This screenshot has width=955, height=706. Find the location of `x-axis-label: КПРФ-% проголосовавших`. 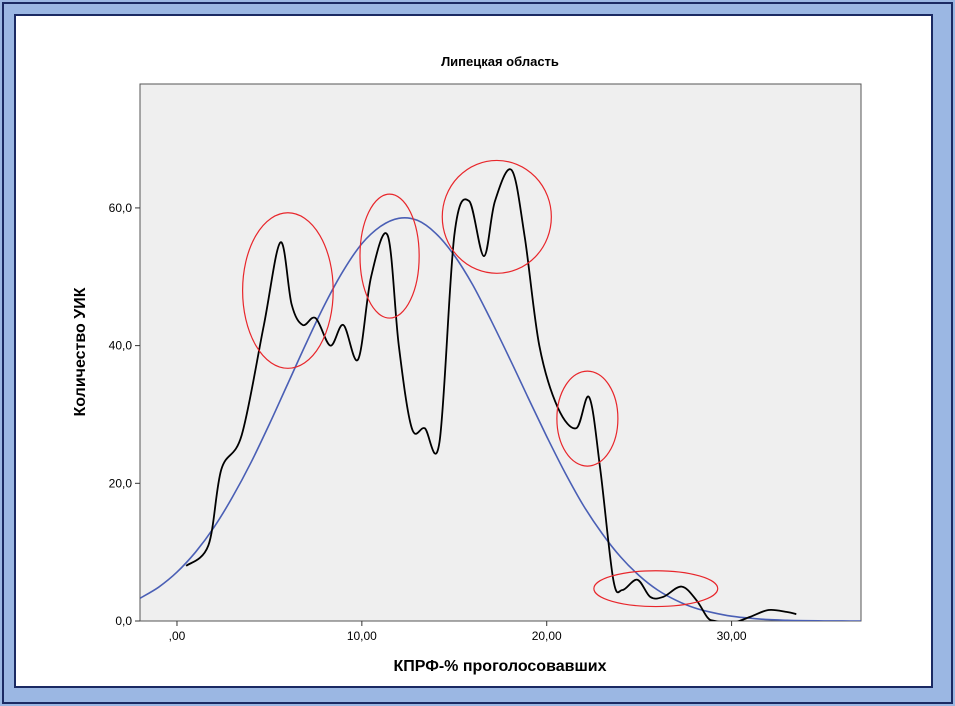

x-axis-label: КПРФ-% проголосовавших is located at coordinates (499, 666).